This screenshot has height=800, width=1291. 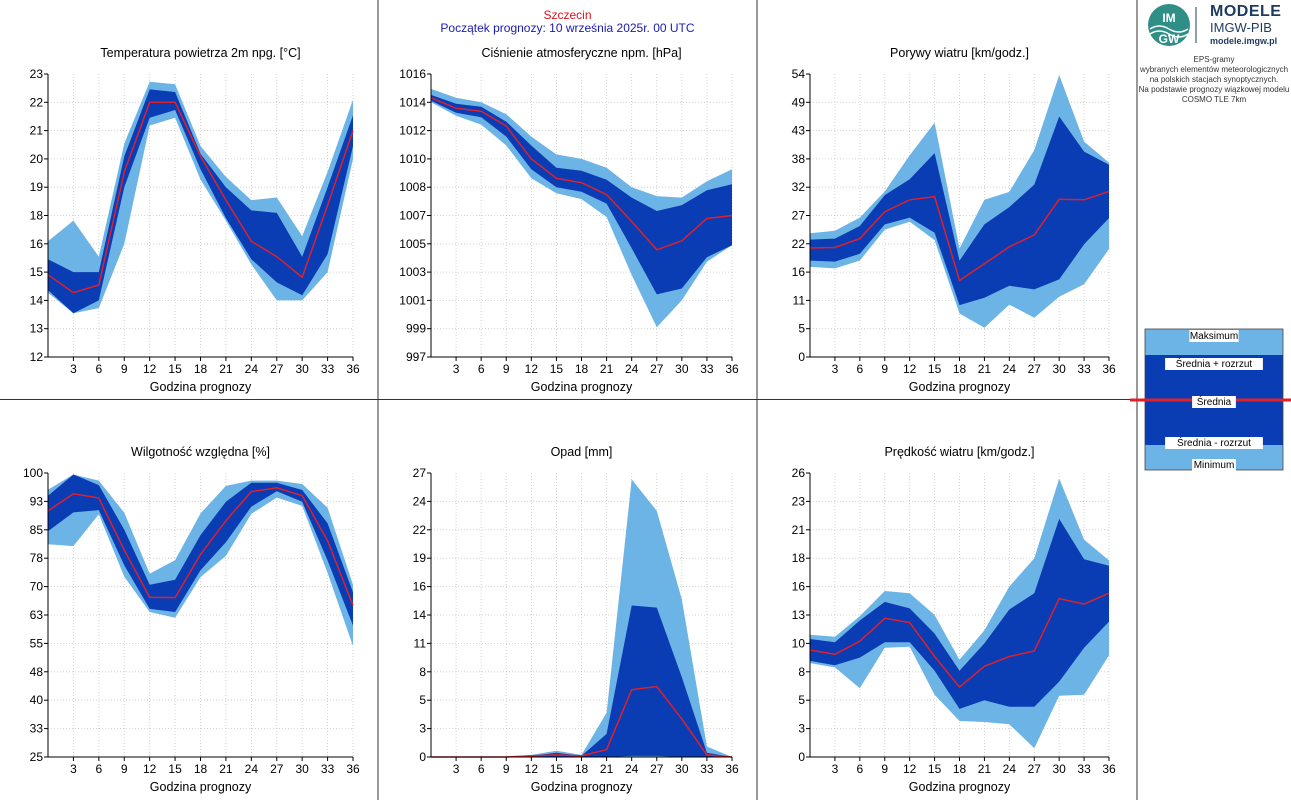 What do you see at coordinates (799, 102) in the screenshot?
I see `y-tick-label: 49` at bounding box center [799, 102].